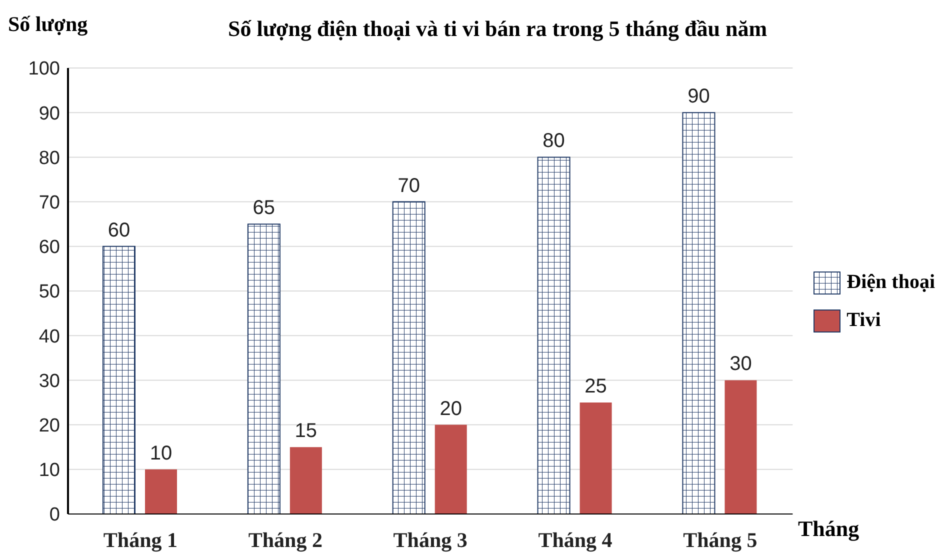 The width and height of the screenshot is (945, 559). I want to click on y-tick-label: 10, so click(49, 471).